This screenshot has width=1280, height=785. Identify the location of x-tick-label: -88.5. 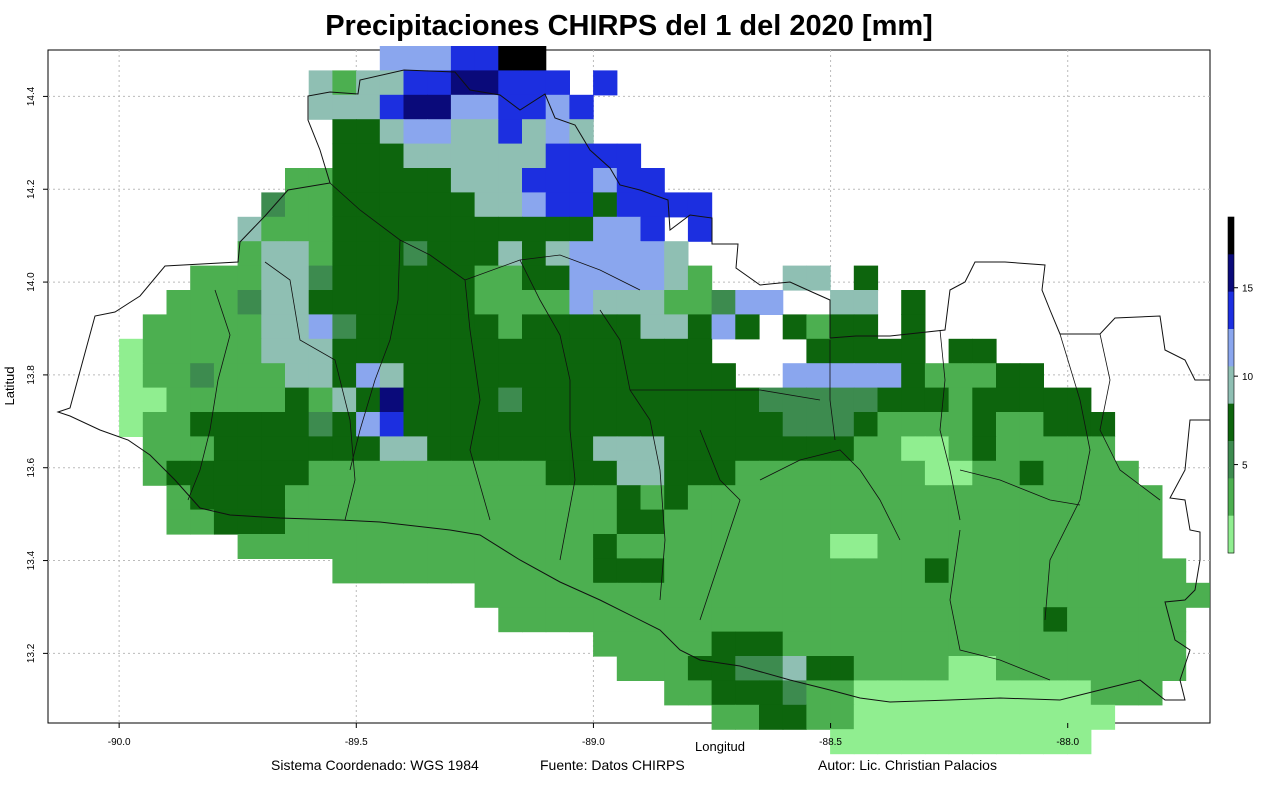
(830, 742).